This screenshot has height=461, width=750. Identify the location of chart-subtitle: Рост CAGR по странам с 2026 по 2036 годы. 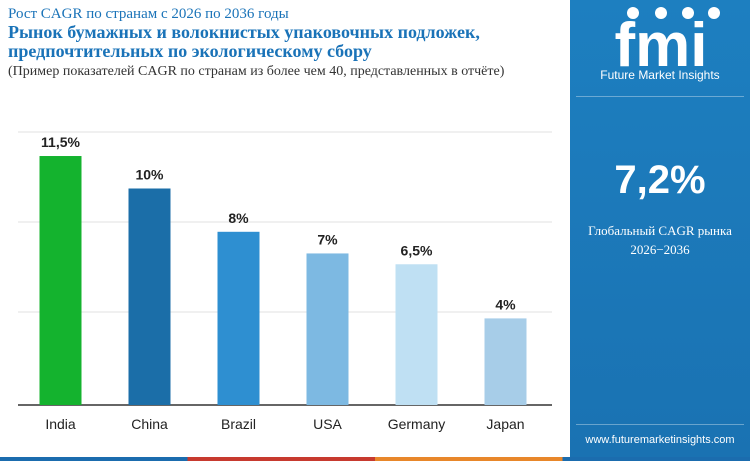
(148, 14).